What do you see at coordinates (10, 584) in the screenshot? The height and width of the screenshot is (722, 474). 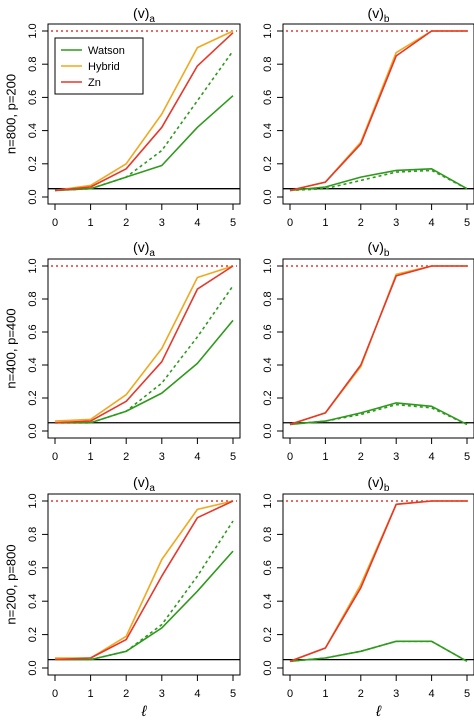 I see `row-ylabel: n=200, p=800` at bounding box center [10, 584].